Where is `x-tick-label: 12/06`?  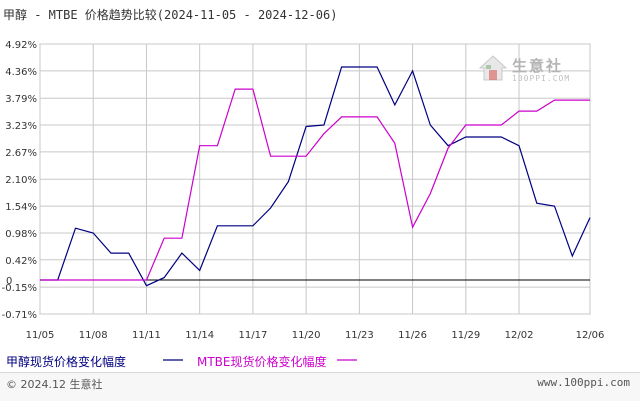 x-tick-label: 12/06 is located at coordinates (590, 335).